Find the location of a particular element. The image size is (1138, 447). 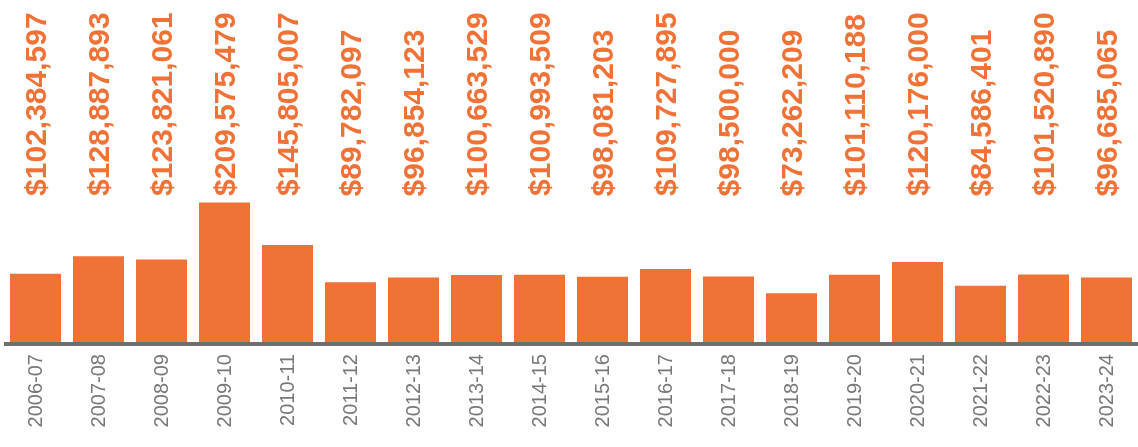

x-tick-label: 2012-13 is located at coordinates (413, 391).